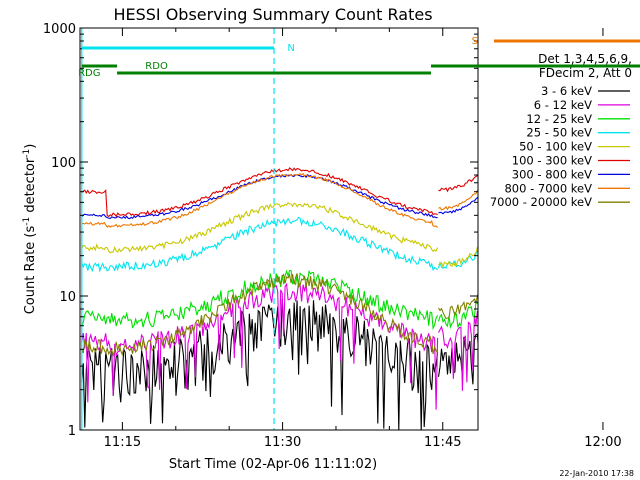 The image size is (640, 480). I want to click on y-axis-label: Count Rate (s-1 detector-1), so click(30, 229).